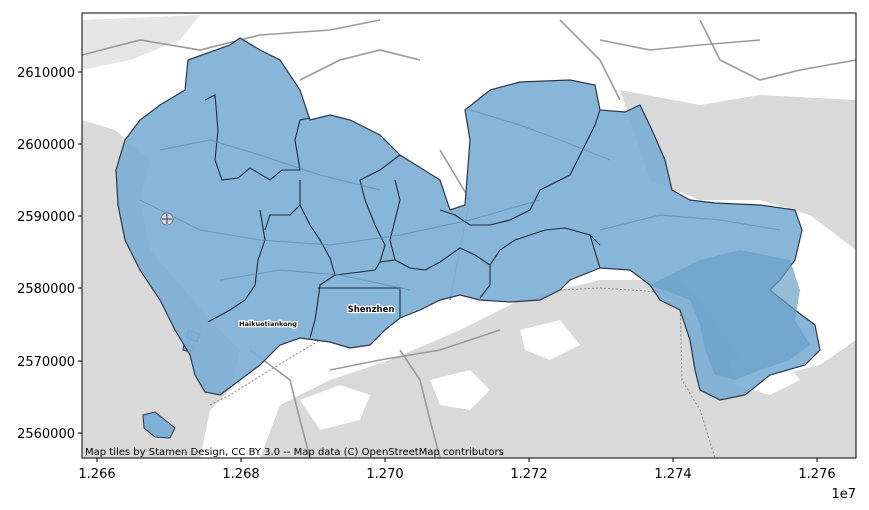  Describe the element at coordinates (159, 425) in the screenshot. I see `island` at that location.